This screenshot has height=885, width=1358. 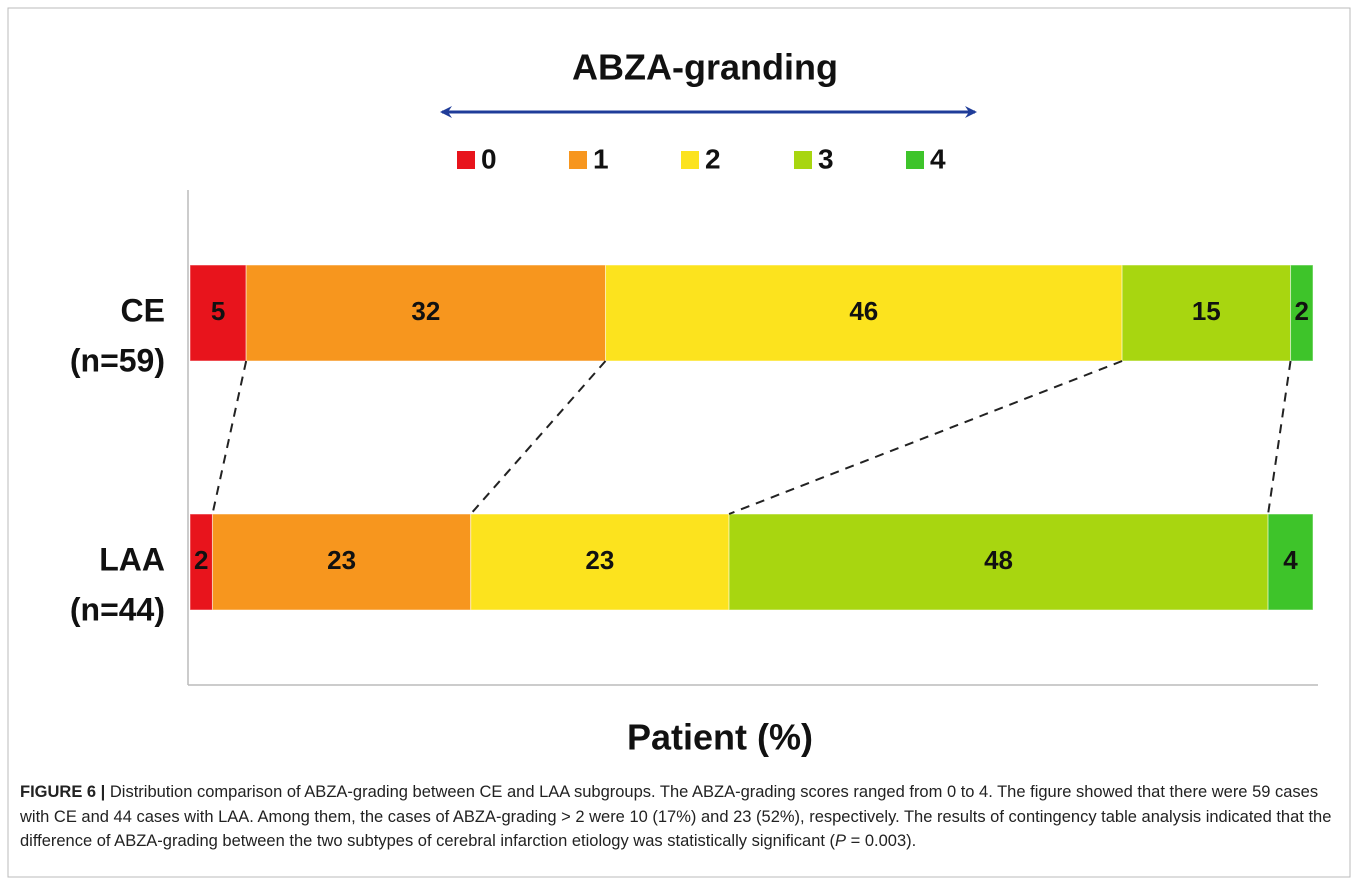 I want to click on data-label: 46, so click(x=863, y=311).